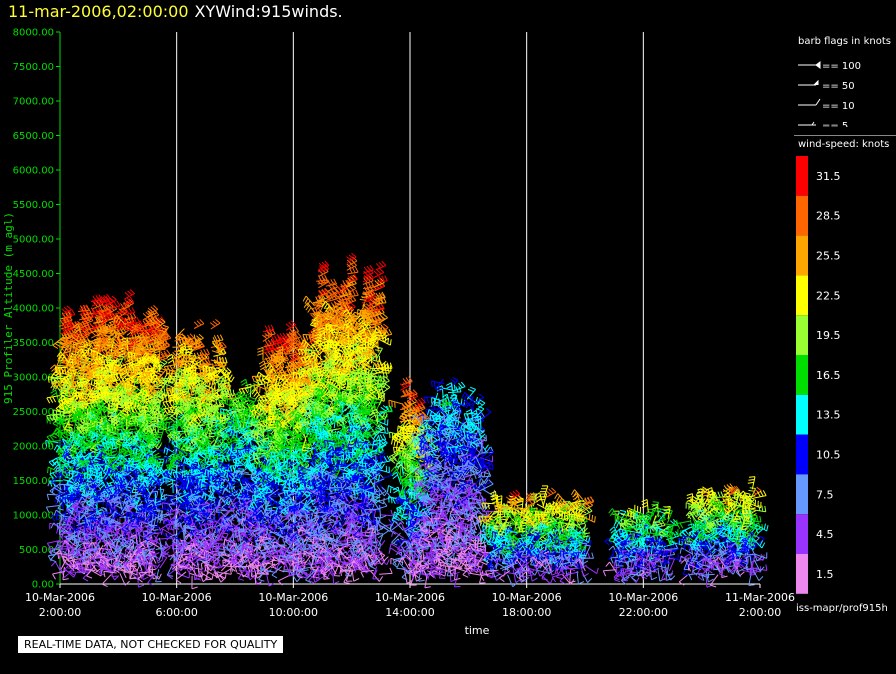  What do you see at coordinates (175, 13) in the screenshot?
I see `chart-header: 11-mar-2006,02:00:00 XYWind:915winds.` at bounding box center [175, 13].